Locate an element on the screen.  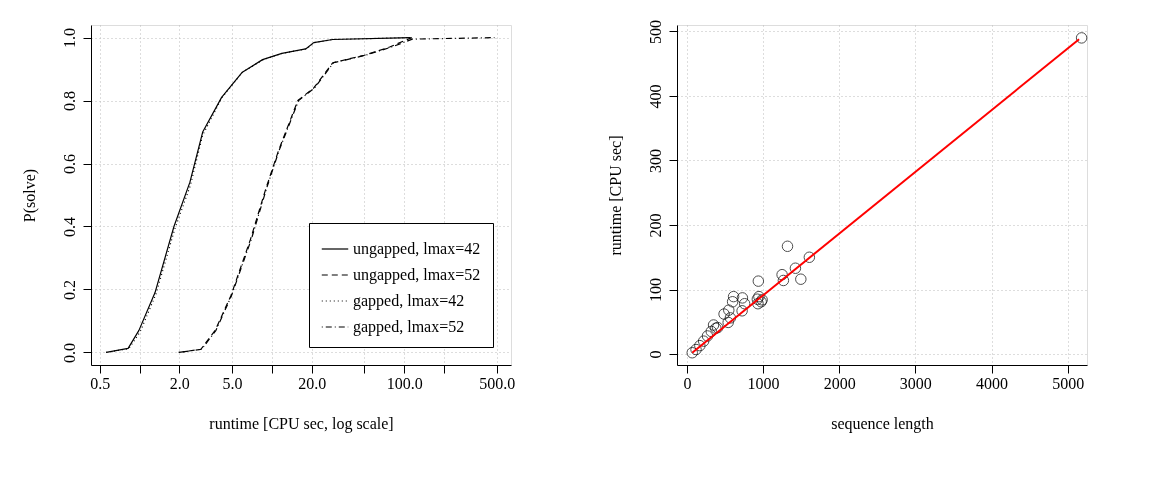
x-tick-label: 3000 is located at coordinates (915, 383).